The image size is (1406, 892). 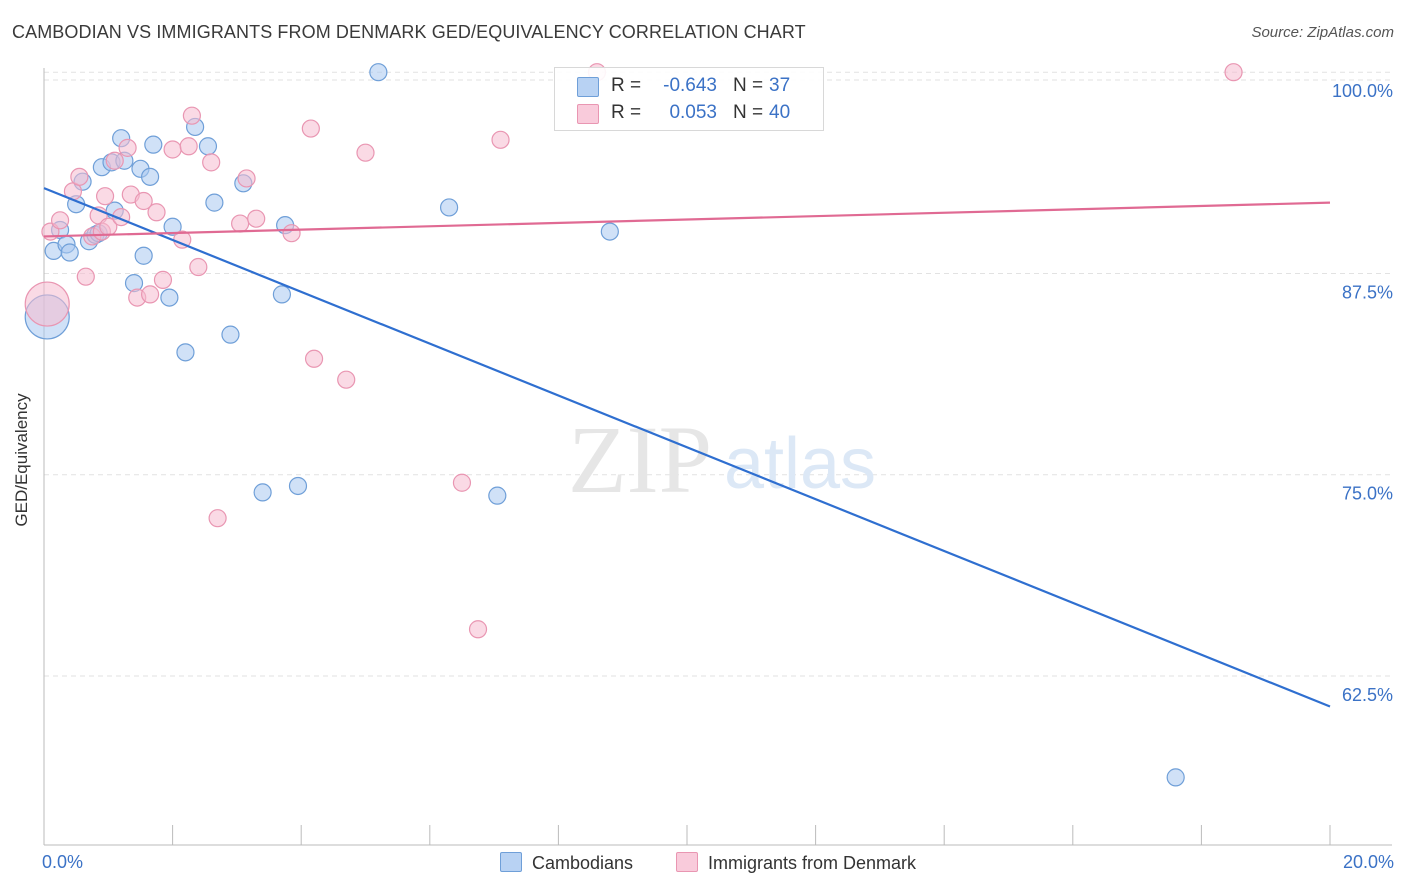 I want to click on legend-n-value: 37, so click(x=780, y=85).